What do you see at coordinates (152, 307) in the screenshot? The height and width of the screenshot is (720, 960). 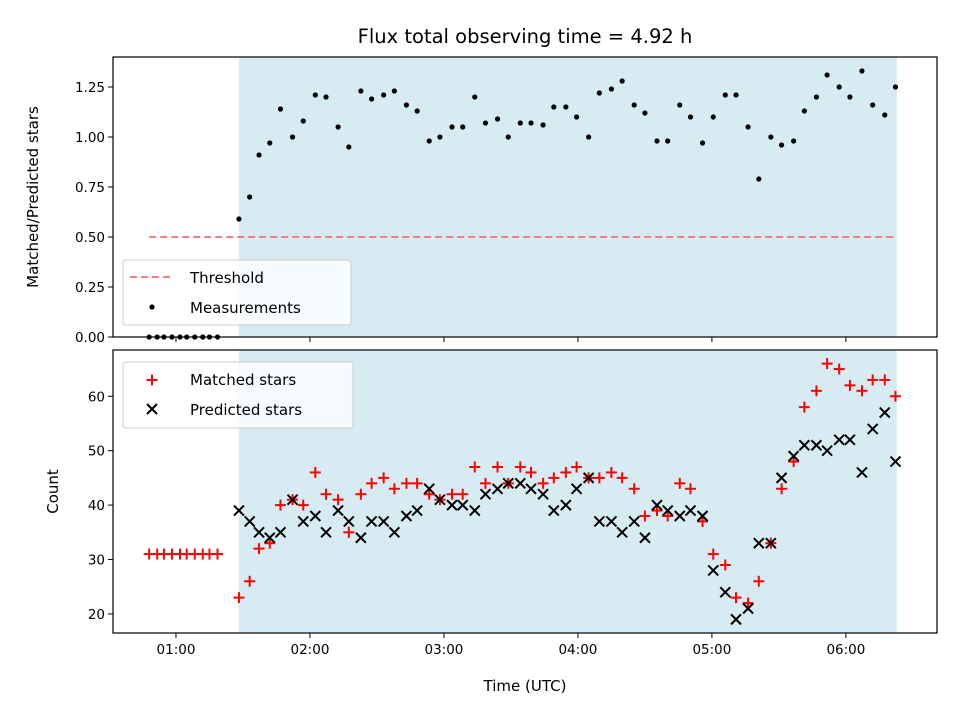 I see `legend-measurements-swatch` at bounding box center [152, 307].